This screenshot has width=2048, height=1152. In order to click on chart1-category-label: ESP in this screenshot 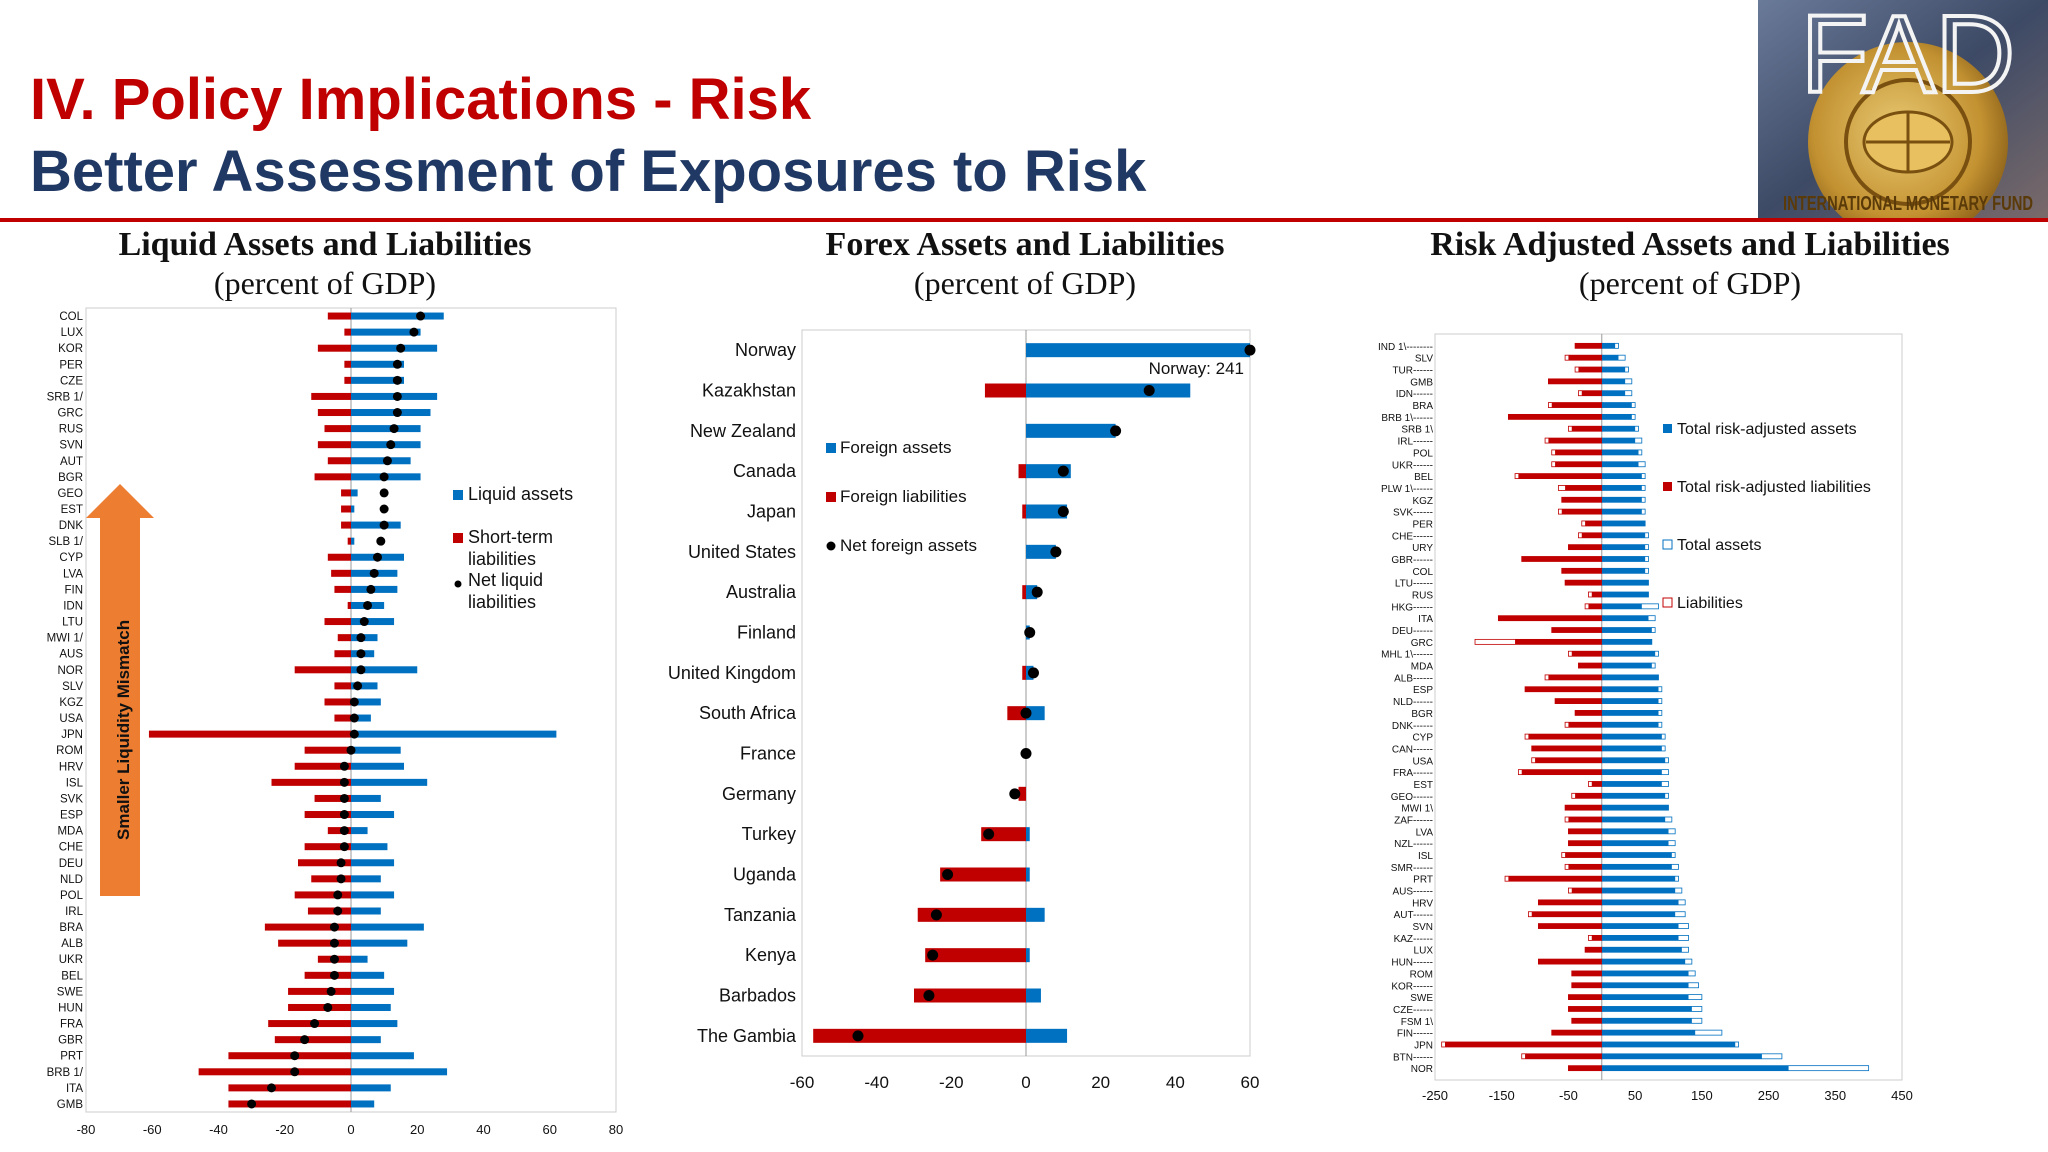, I will do `click(71, 816)`.